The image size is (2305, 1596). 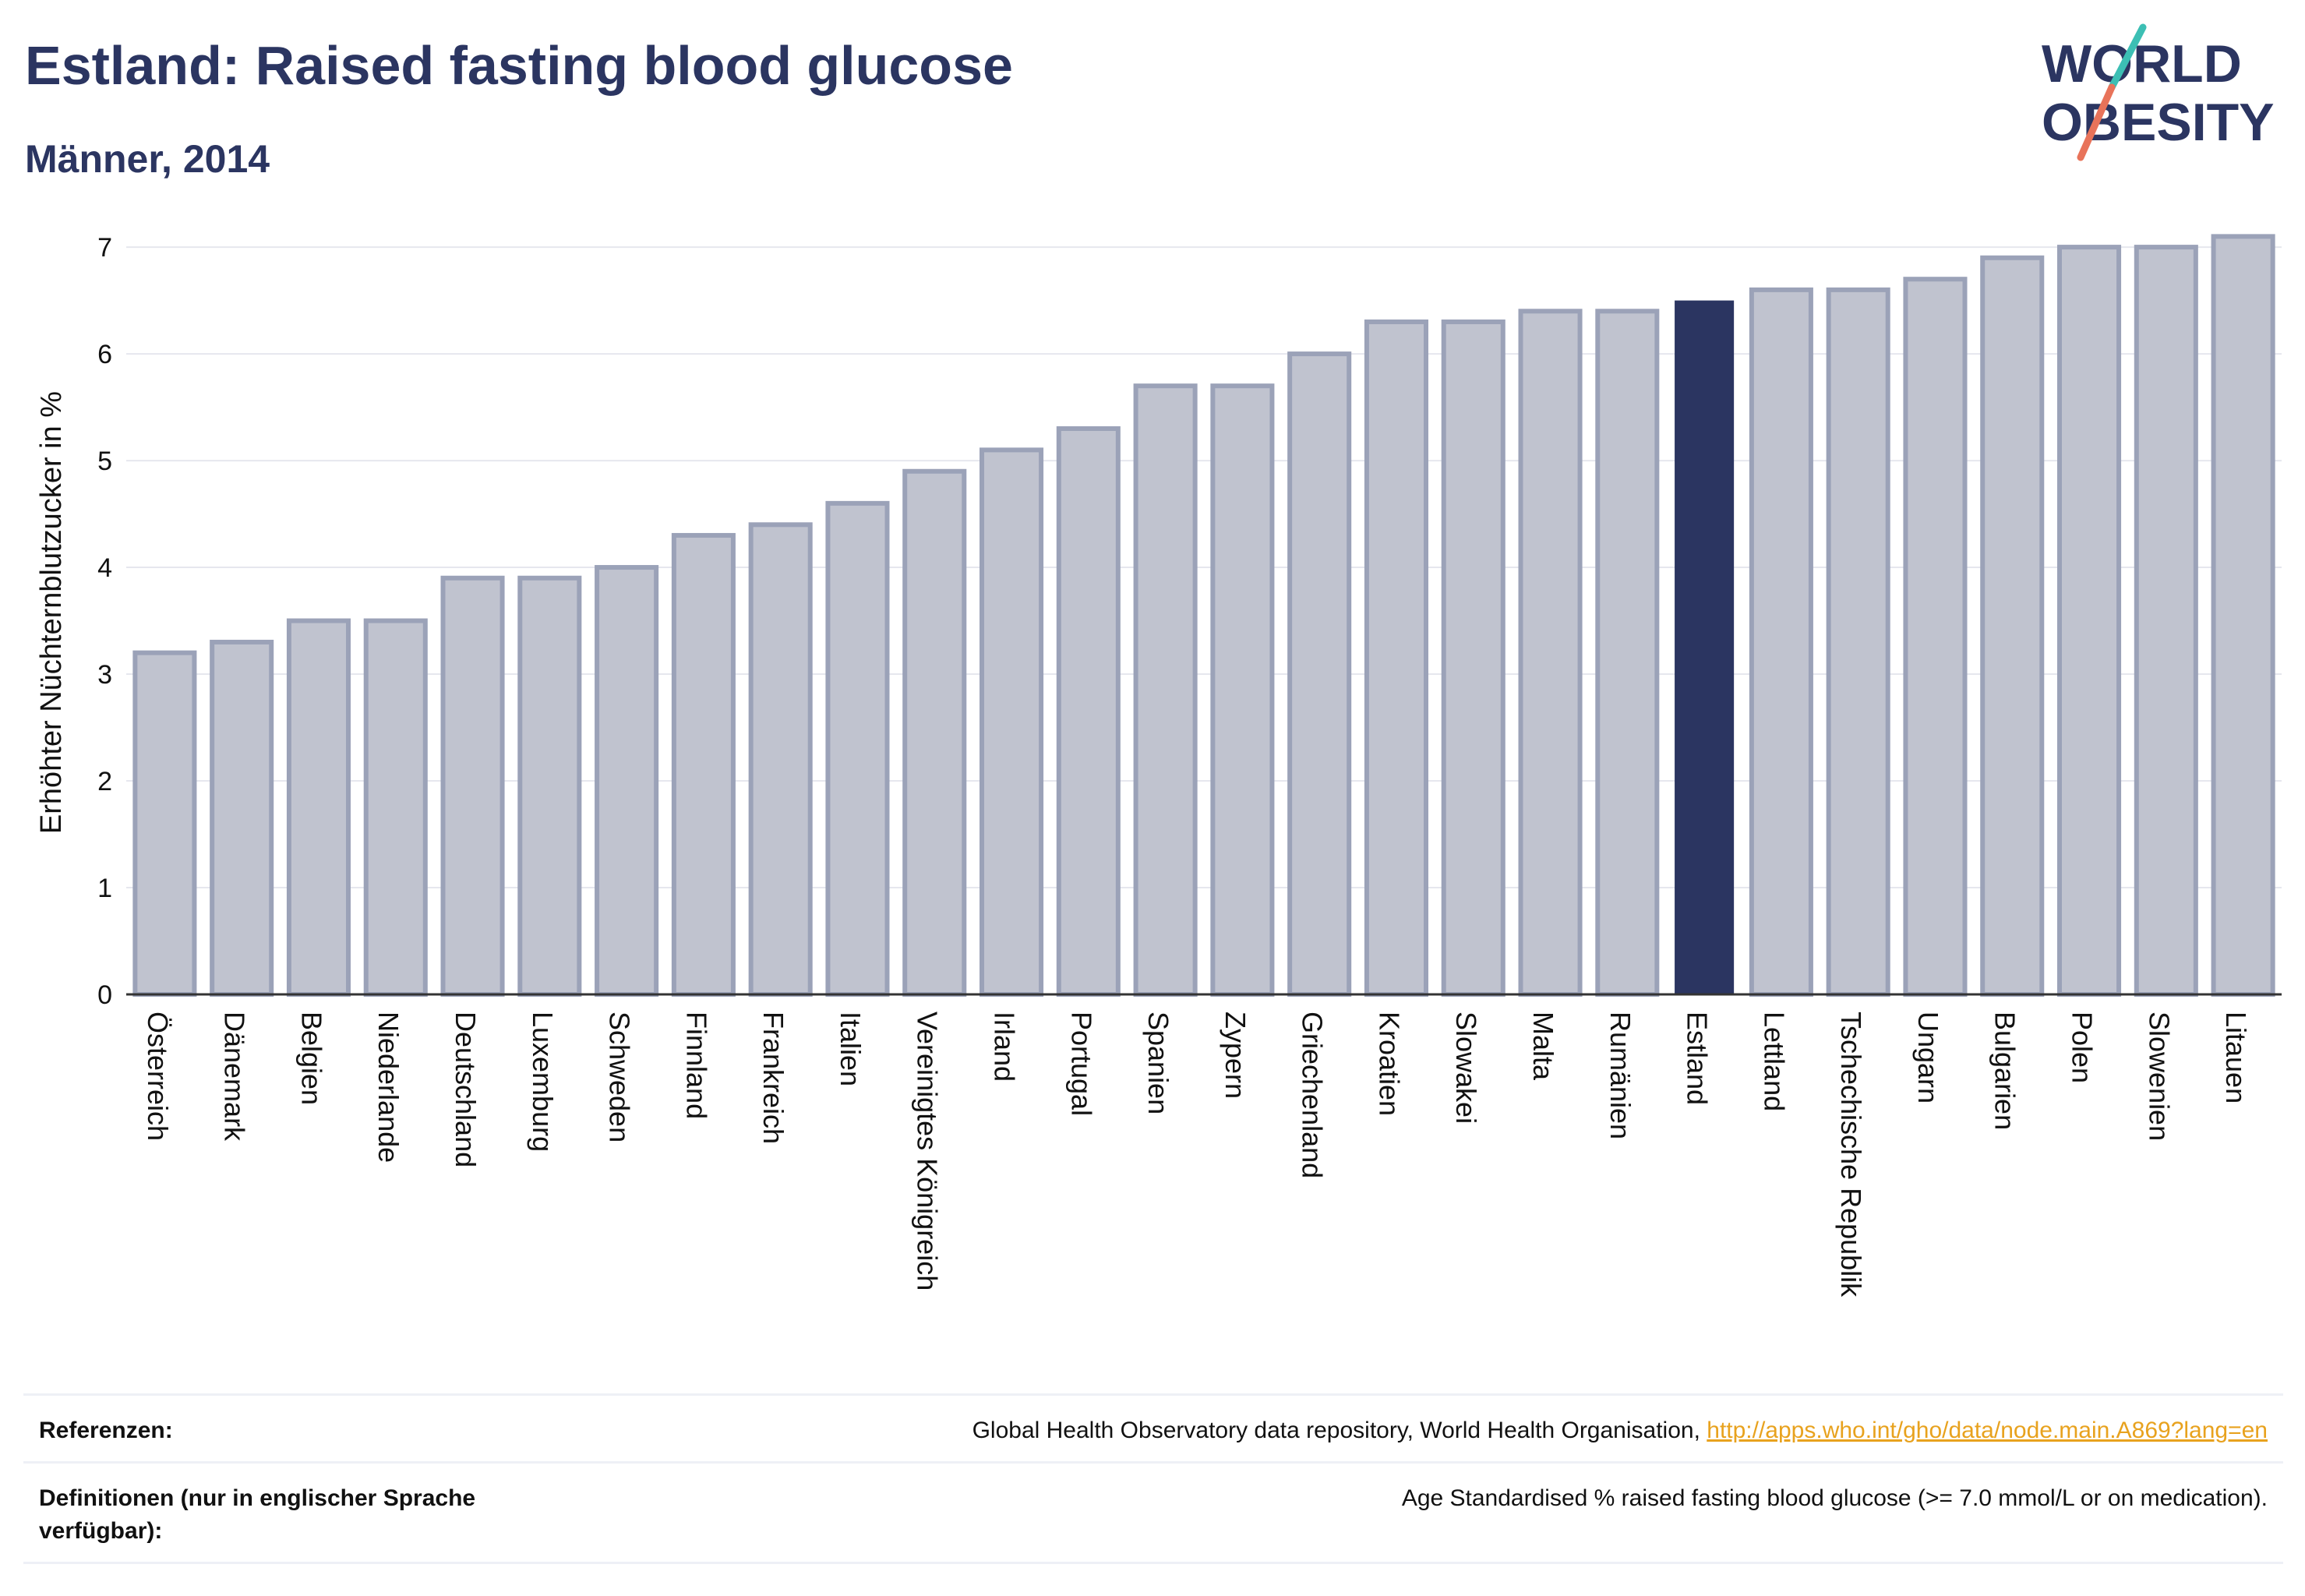 I want to click on logo-slash-teal, so click(x=2127, y=57).